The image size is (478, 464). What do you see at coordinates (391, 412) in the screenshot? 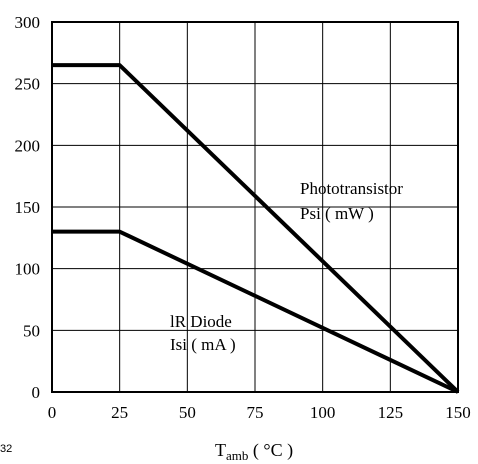
I see `x-tick-label-125: 125` at bounding box center [391, 412].